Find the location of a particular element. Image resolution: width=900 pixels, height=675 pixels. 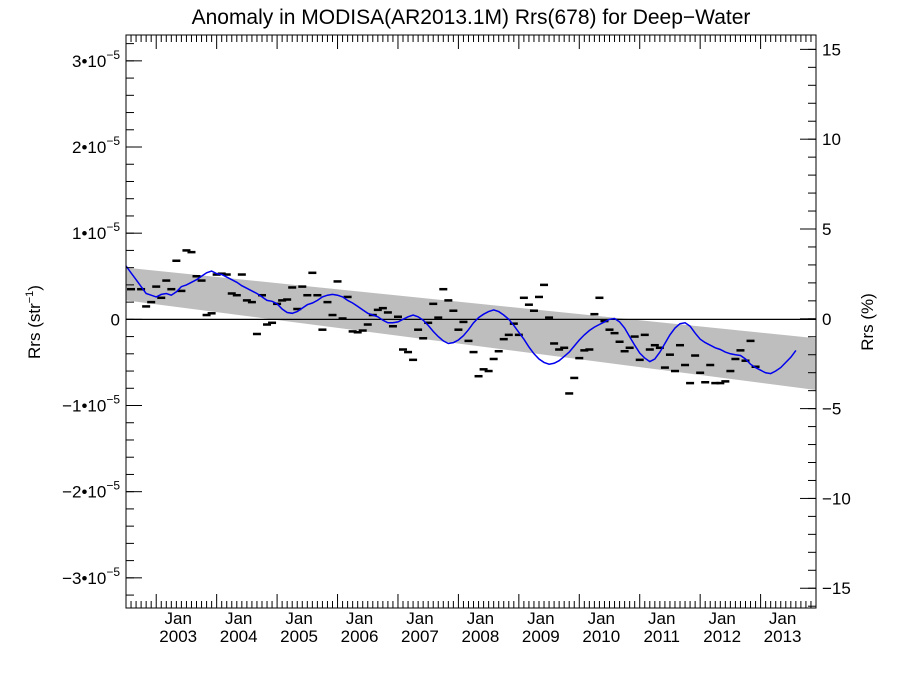

x-tick-label-year: 2013 is located at coordinates (783, 636).